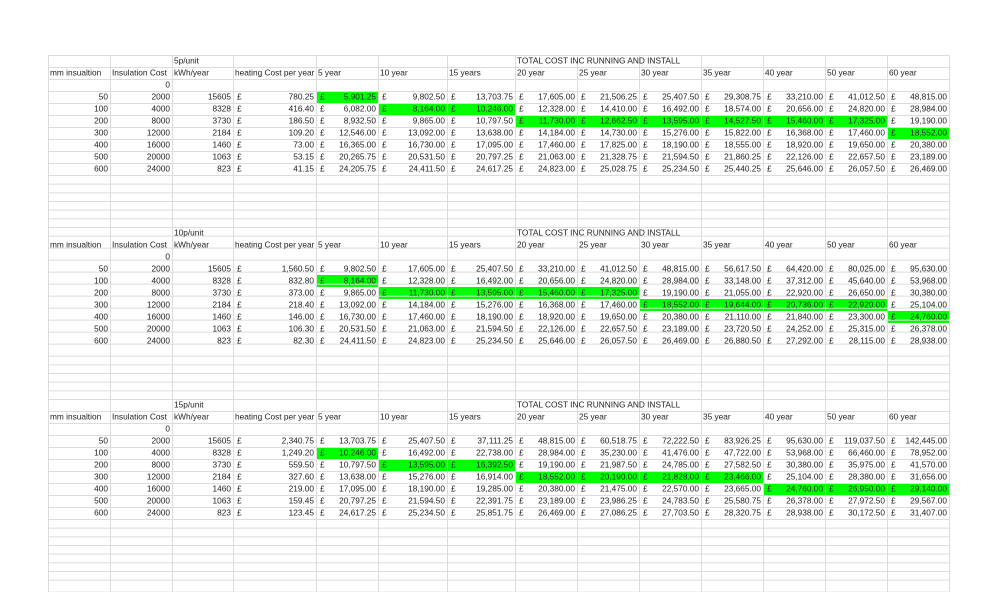  Describe the element at coordinates (76, 245) in the screenshot. I see `column-header: mm insualtion` at that location.